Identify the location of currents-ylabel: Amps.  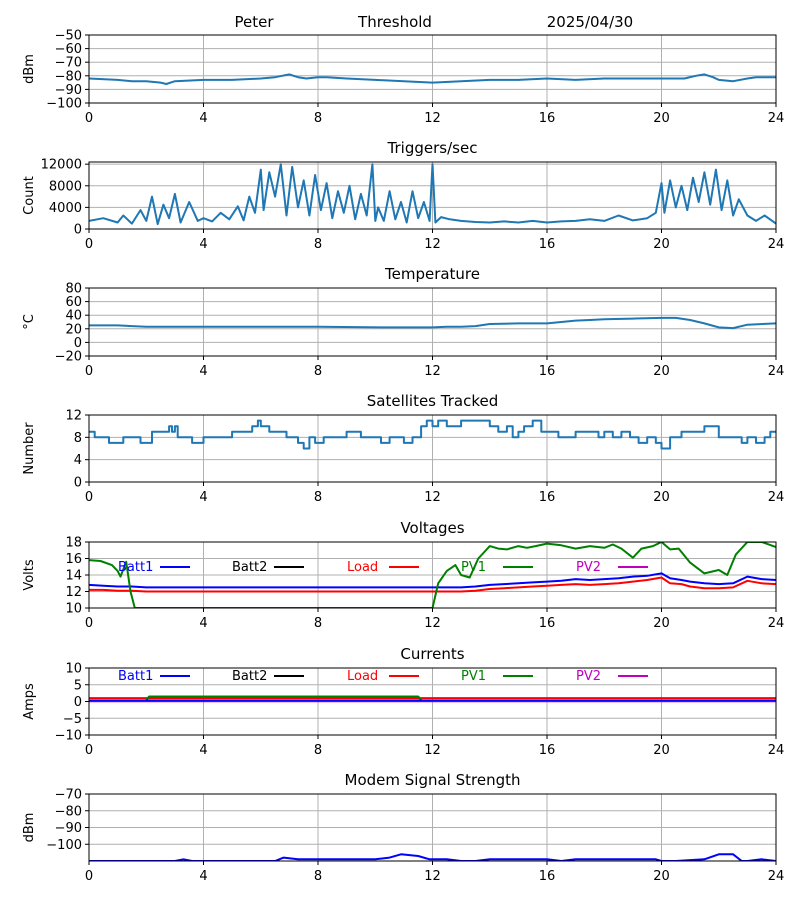
(29, 701).